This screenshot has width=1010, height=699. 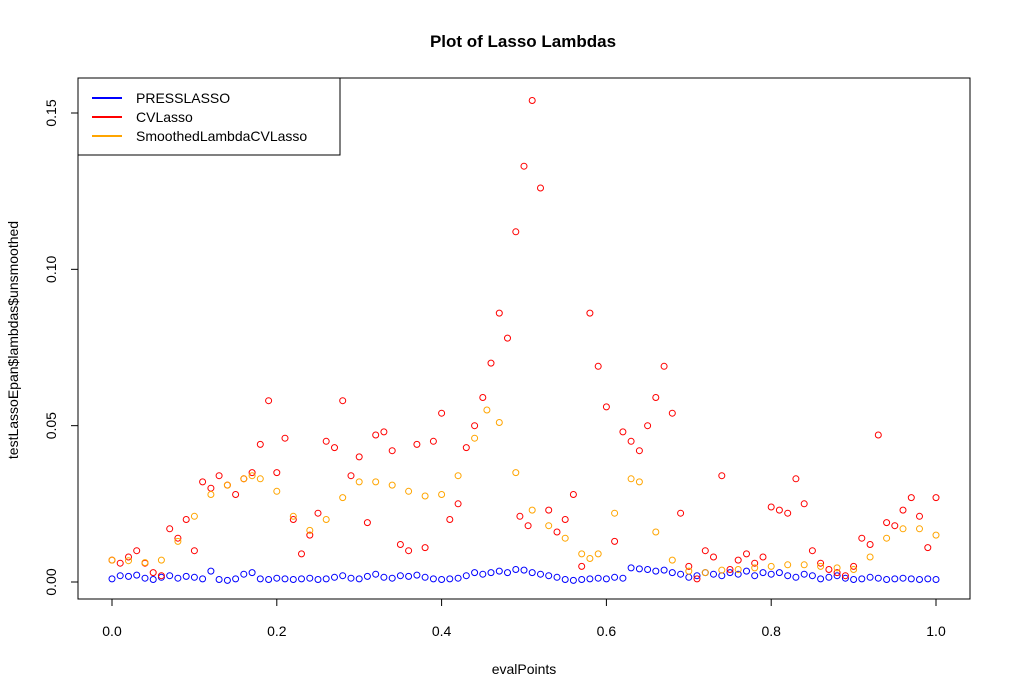 What do you see at coordinates (524, 669) in the screenshot?
I see `x-axis-label: evalPoints` at bounding box center [524, 669].